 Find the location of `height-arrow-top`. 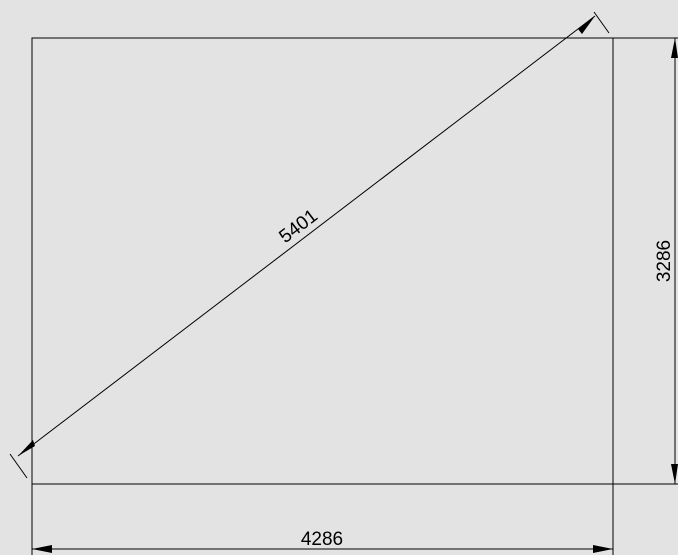

height-arrow-top is located at coordinates (674, 48).